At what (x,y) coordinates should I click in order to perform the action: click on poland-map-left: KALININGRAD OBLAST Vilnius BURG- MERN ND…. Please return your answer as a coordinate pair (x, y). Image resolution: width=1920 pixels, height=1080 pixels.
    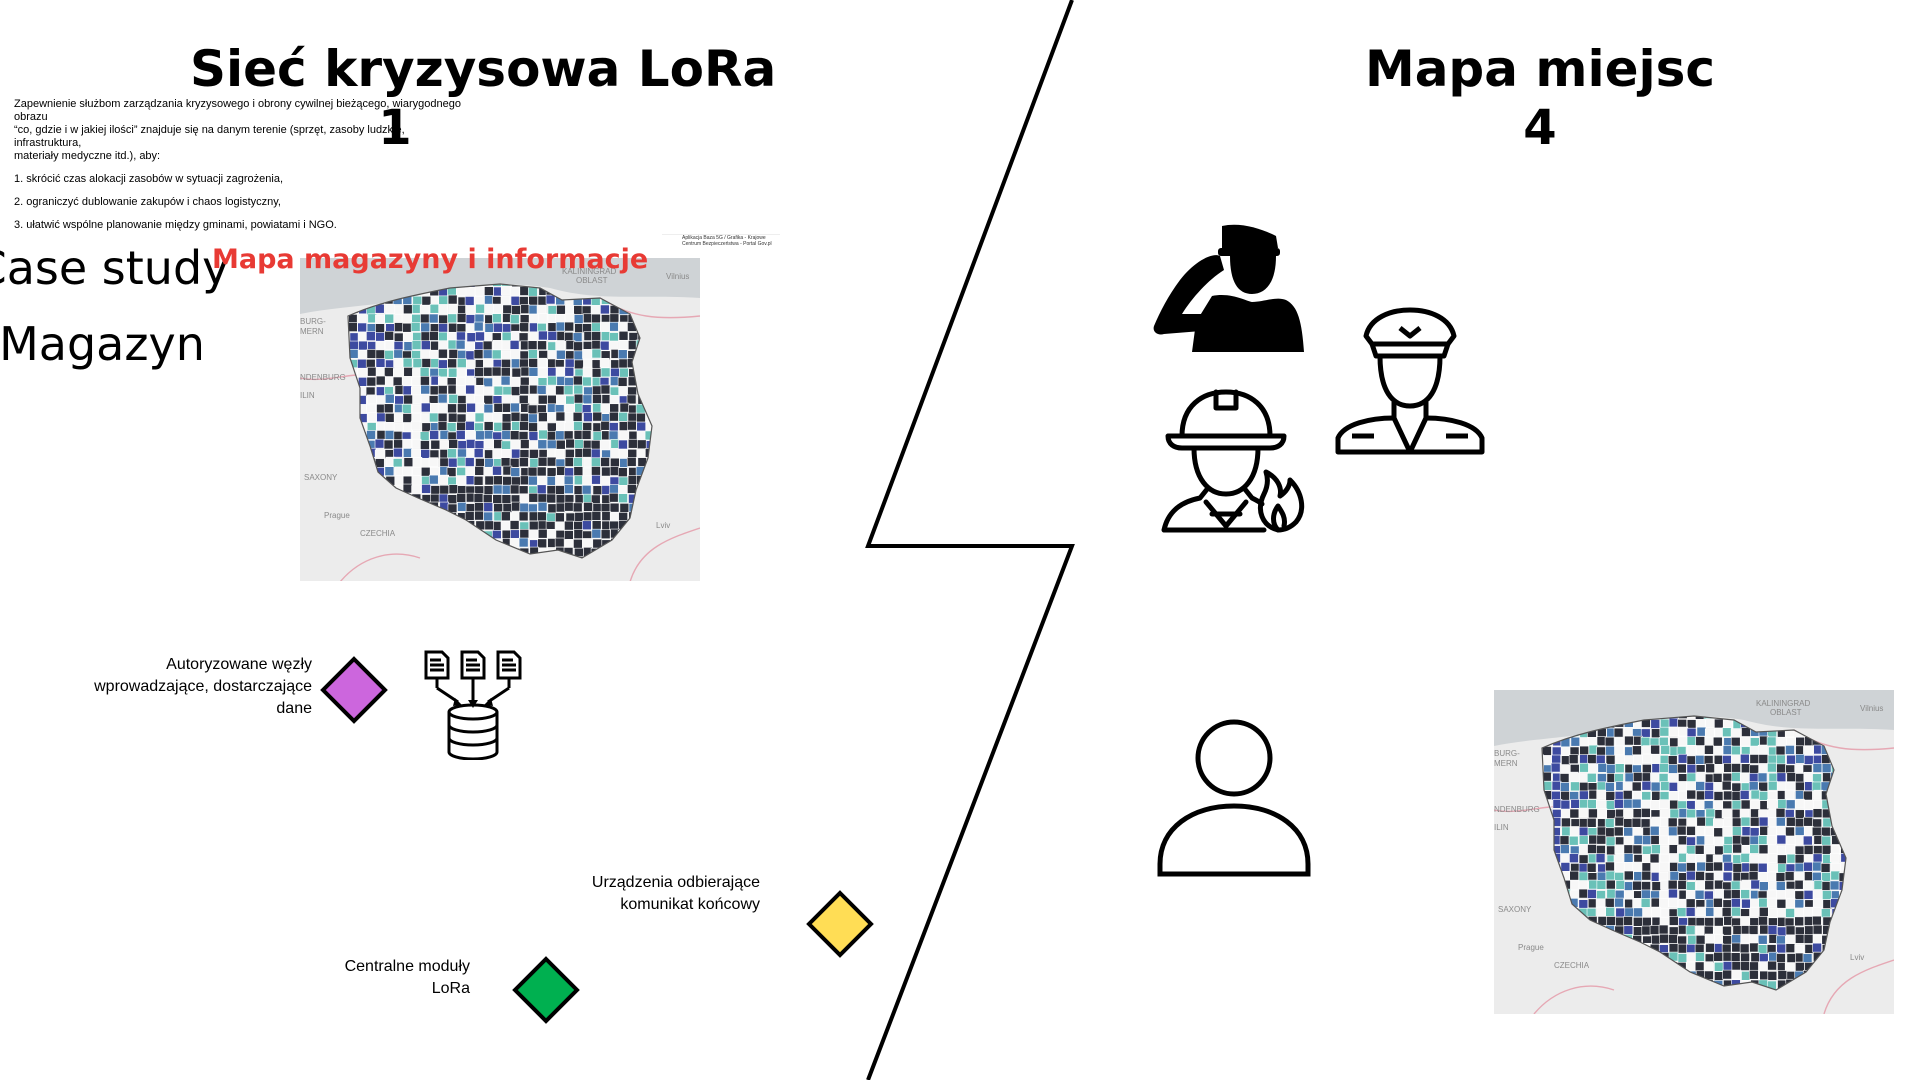
    Looking at the image, I should click on (500, 419).